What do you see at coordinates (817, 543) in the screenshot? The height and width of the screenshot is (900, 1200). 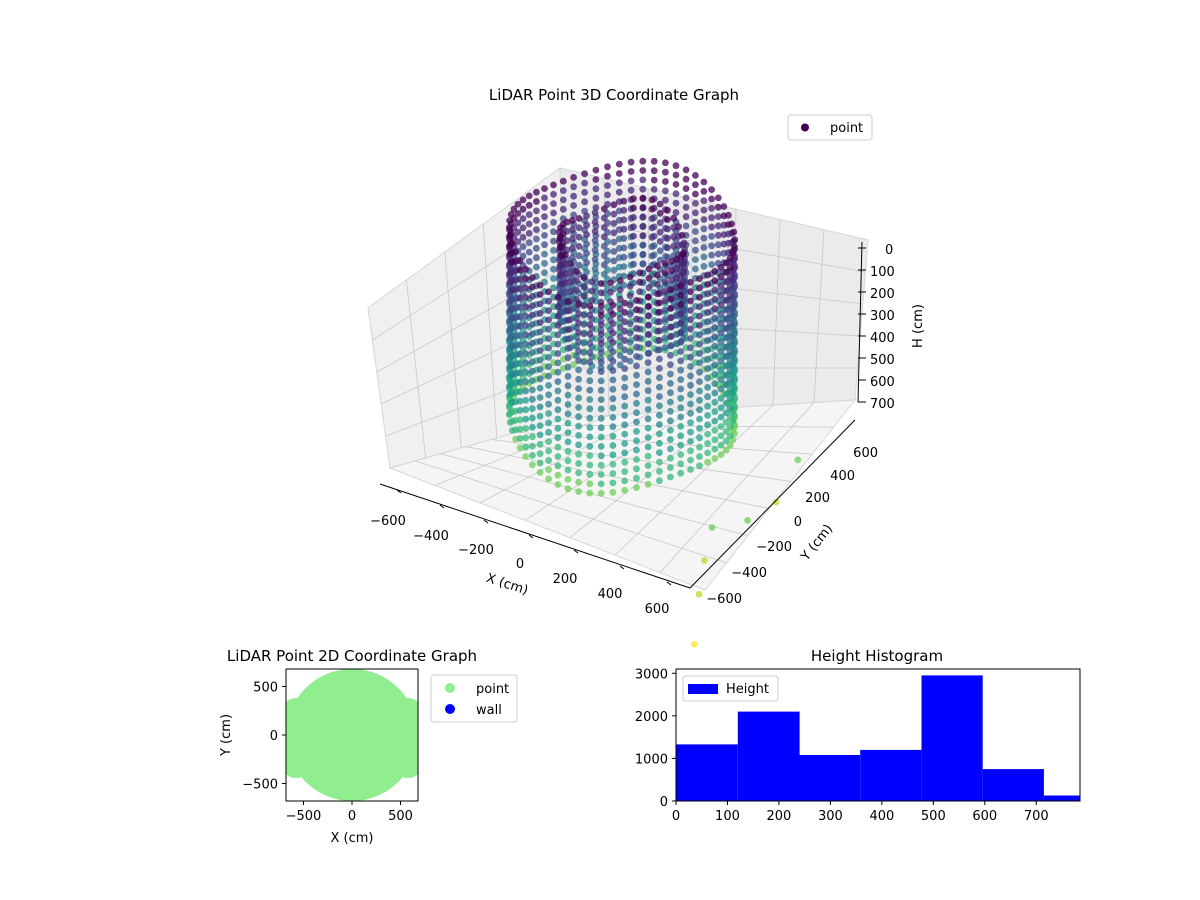 I see `y-axis-label: Y (cm)` at bounding box center [817, 543].